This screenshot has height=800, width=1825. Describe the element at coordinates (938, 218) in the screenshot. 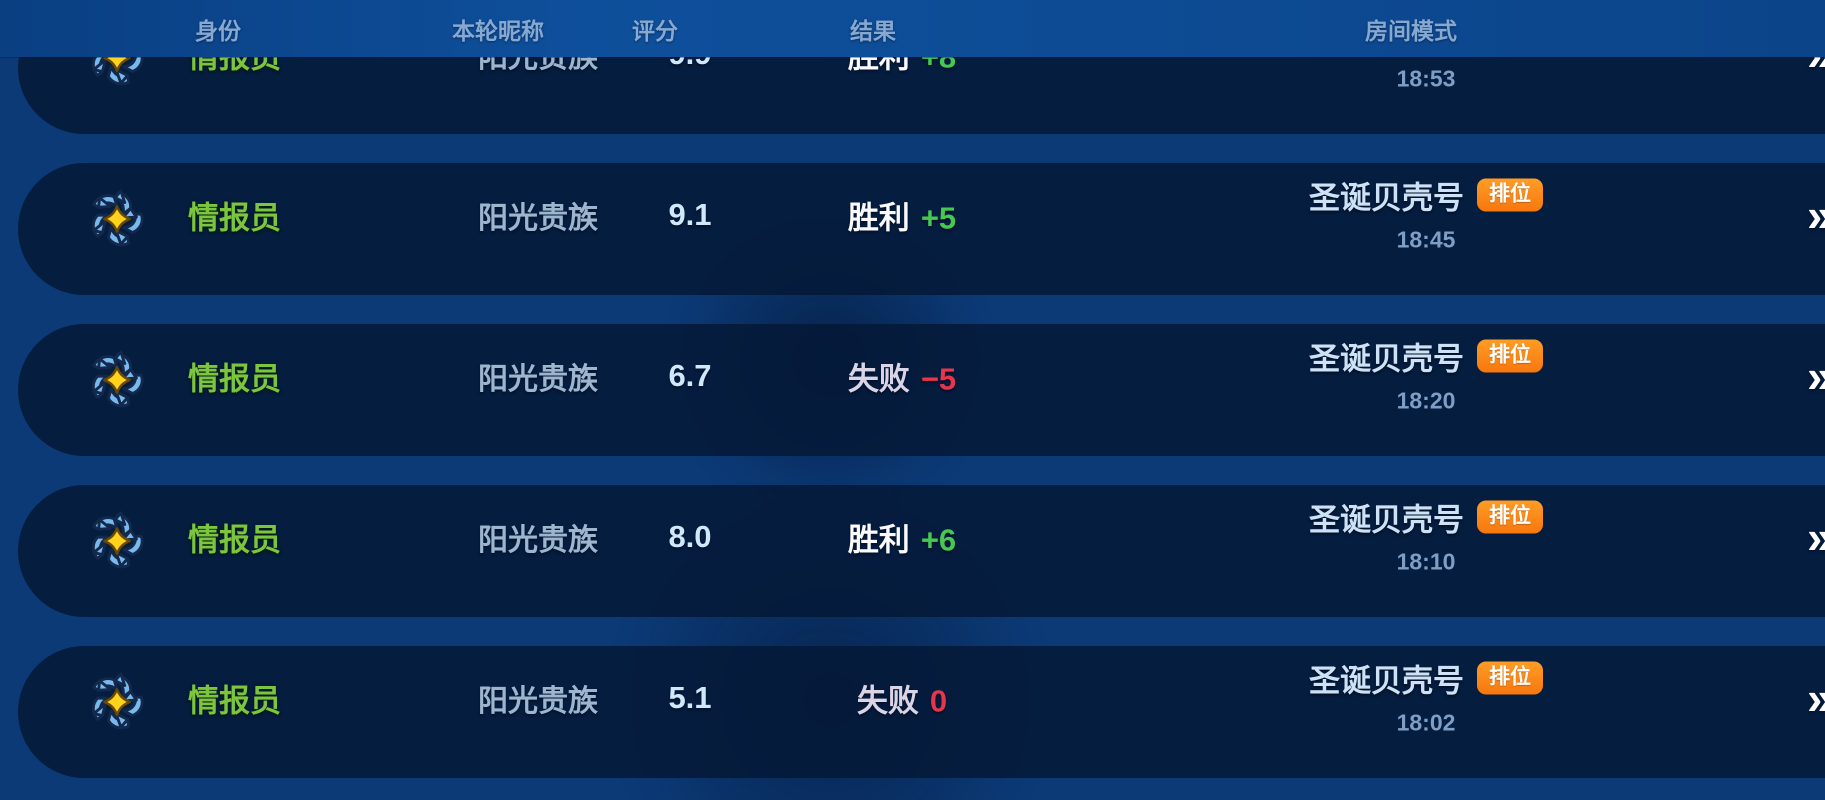

I see `result-delta: +5` at that location.